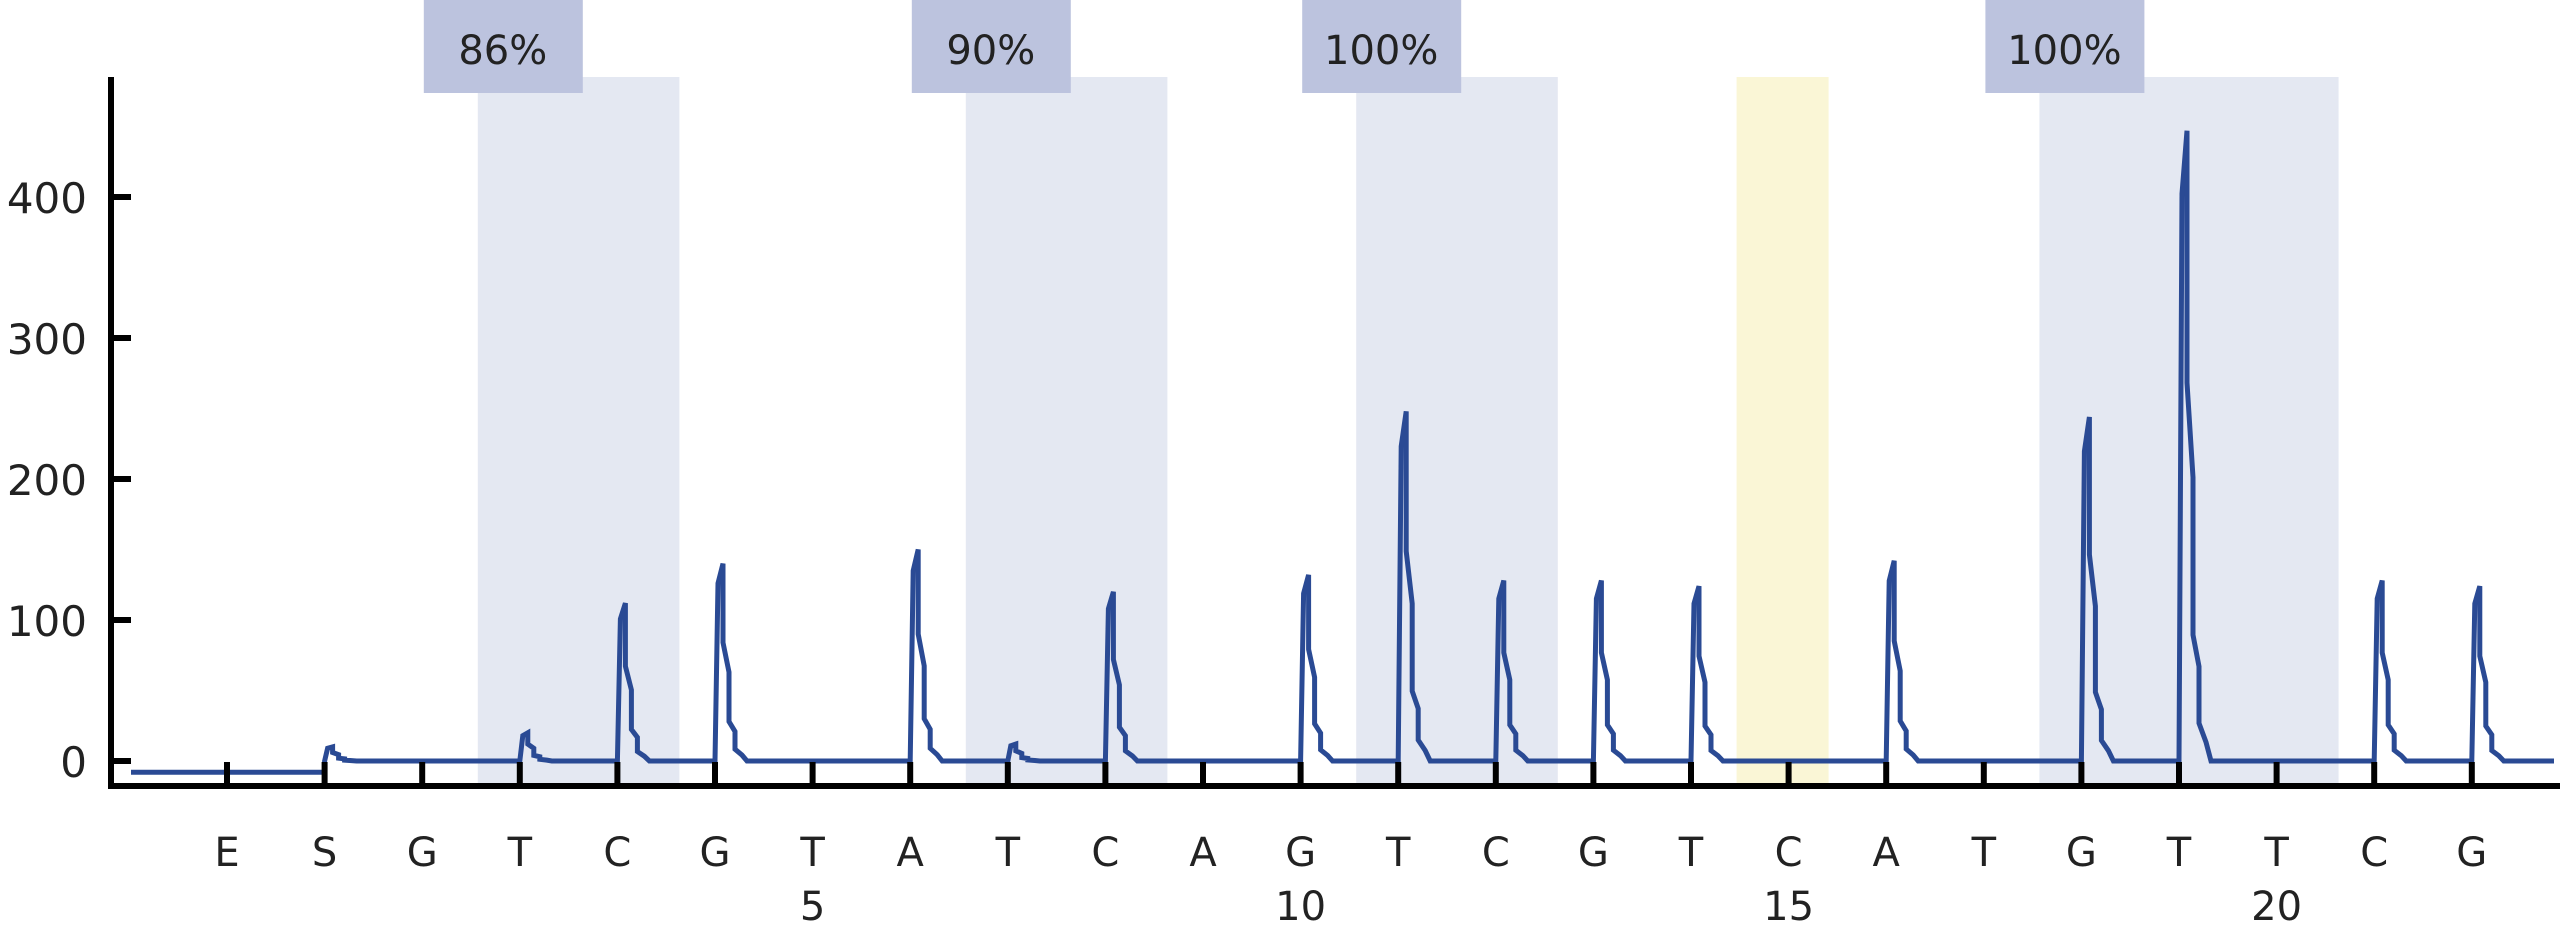 This screenshot has height=936, width=2560. What do you see at coordinates (1788, 907) in the screenshot?
I see `position-label: 15` at bounding box center [1788, 907].